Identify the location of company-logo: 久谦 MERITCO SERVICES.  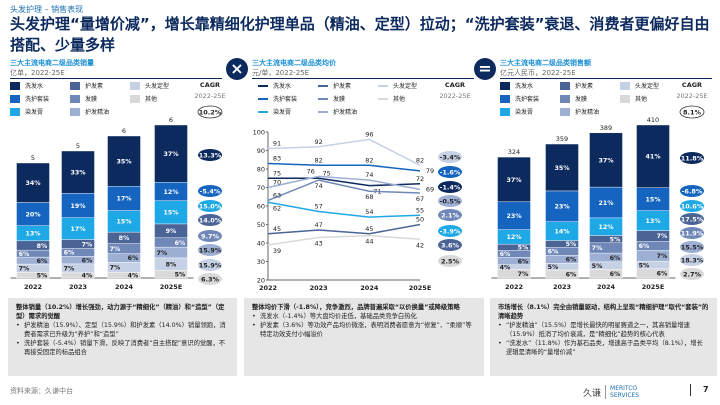
(611, 392).